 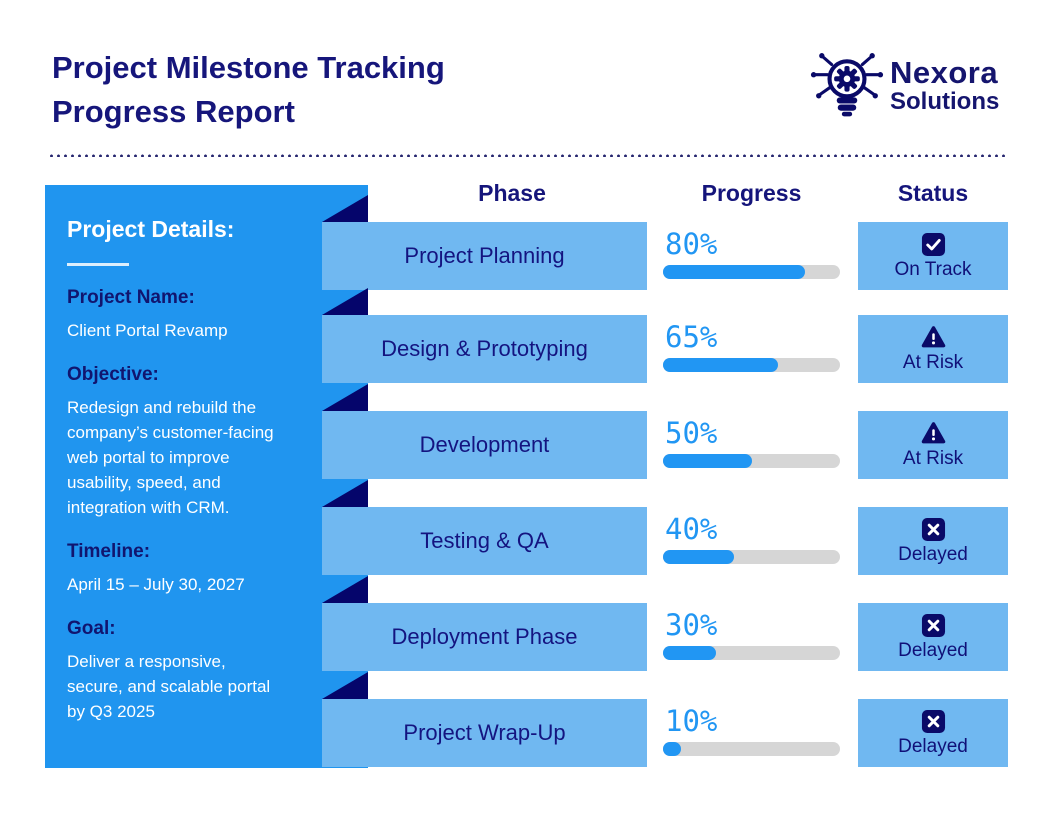 I want to click on progress-percent: 65%, so click(x=691, y=337).